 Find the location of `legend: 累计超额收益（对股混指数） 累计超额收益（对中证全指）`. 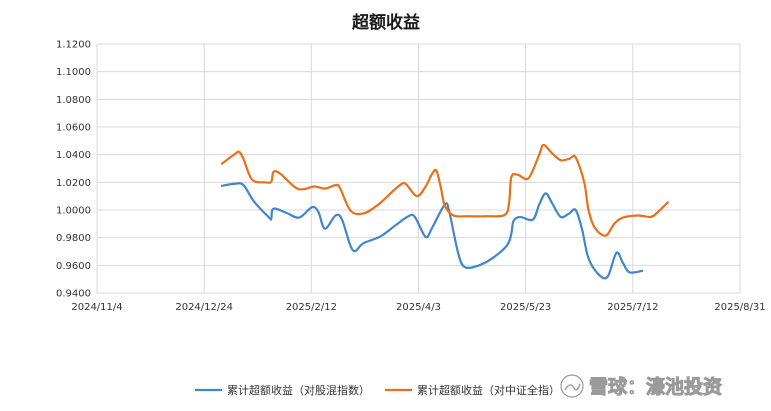

legend: 累计超额收益（对股混指数） 累计超额收益（对中证全指） is located at coordinates (377, 390).